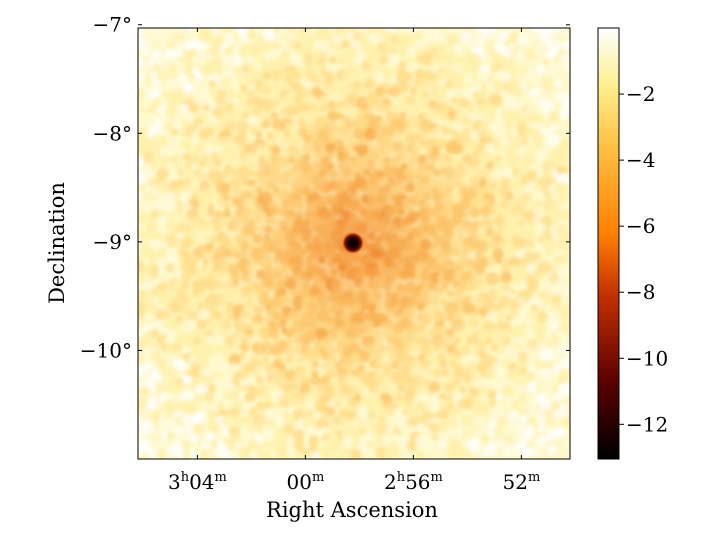  I want to click on colorbar-tick-label: −10, so click(647, 358).